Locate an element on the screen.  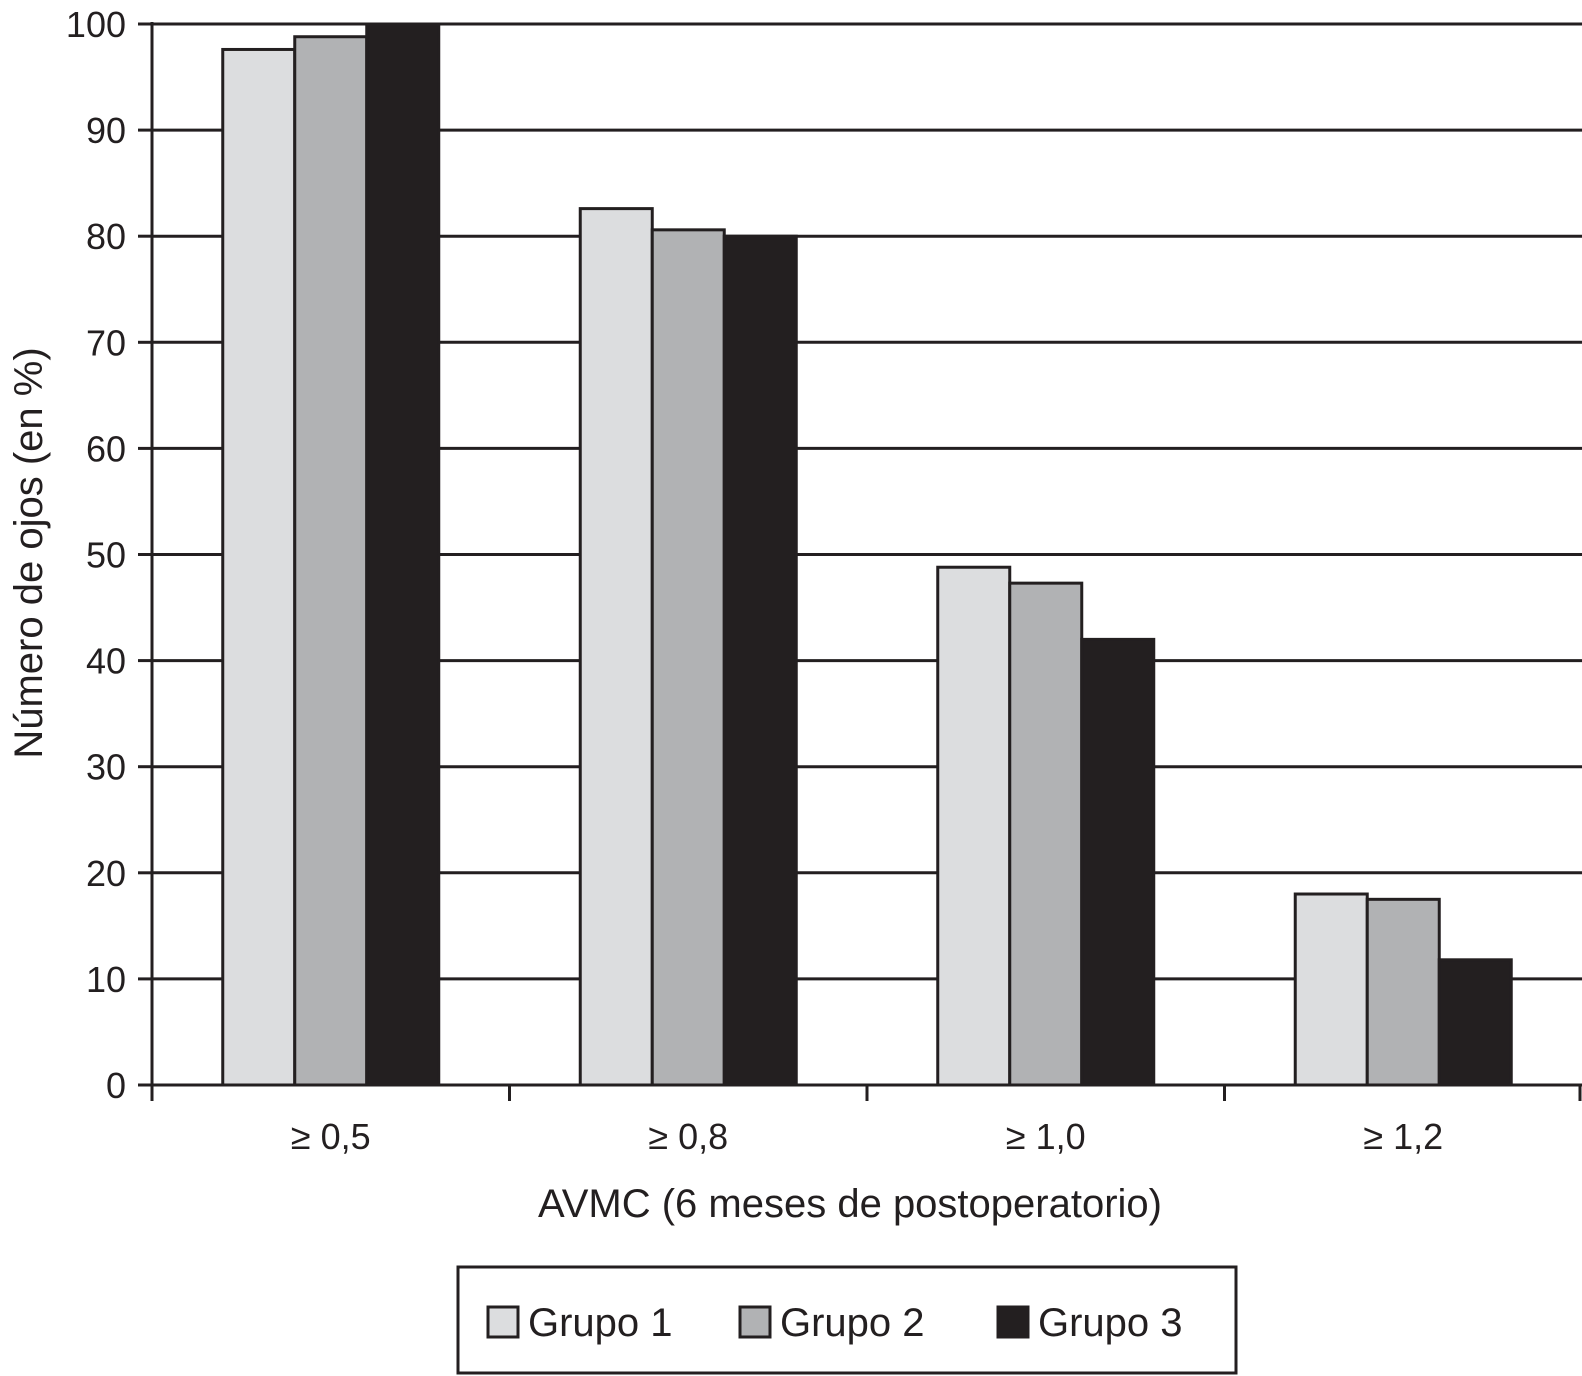
y-axis-title: Número de ojos (en %) is located at coordinates (29, 552).